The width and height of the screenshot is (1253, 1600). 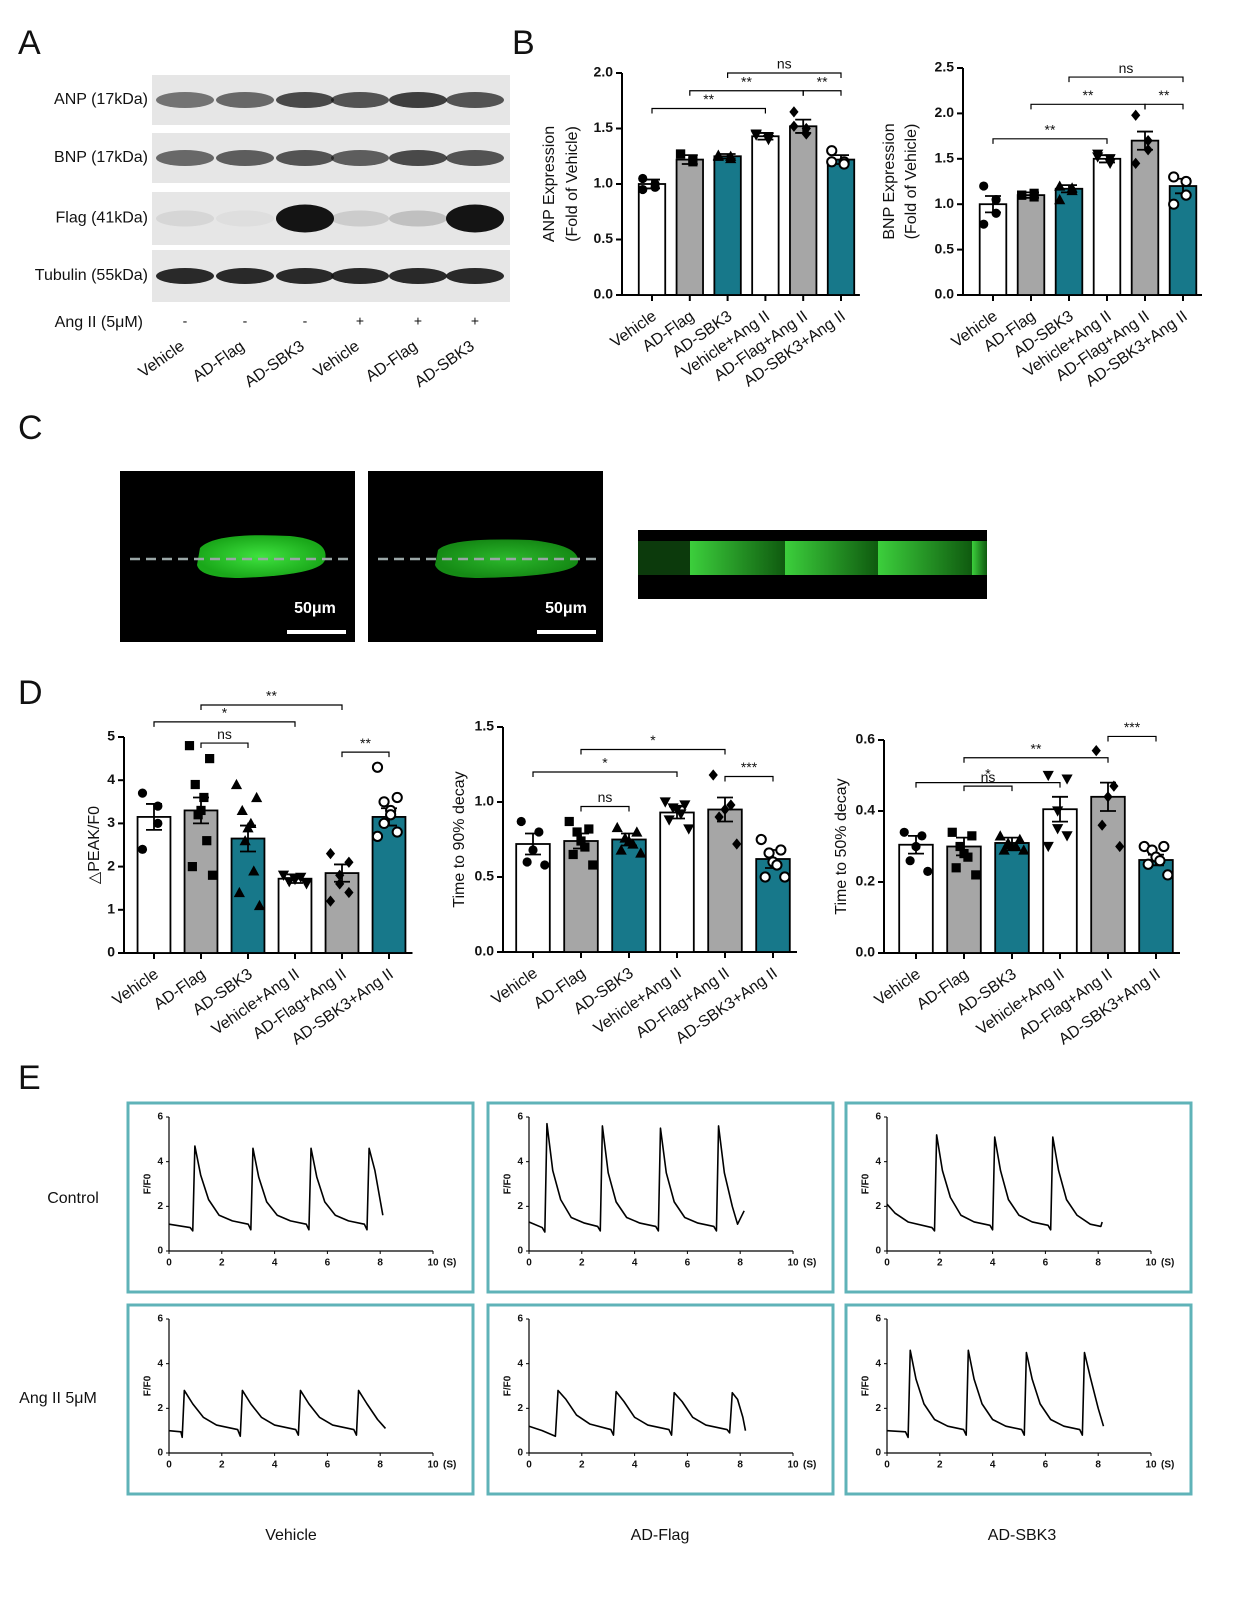 What do you see at coordinates (185, 321) in the screenshot?
I see `treatment-sign: -` at bounding box center [185, 321].